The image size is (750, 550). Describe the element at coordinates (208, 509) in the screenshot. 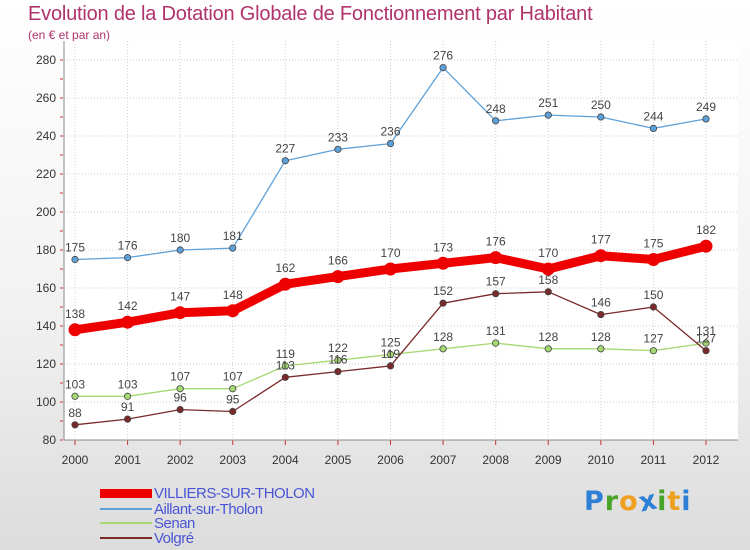

I see `legend-label: Aillant-sur-Tholon` at that location.